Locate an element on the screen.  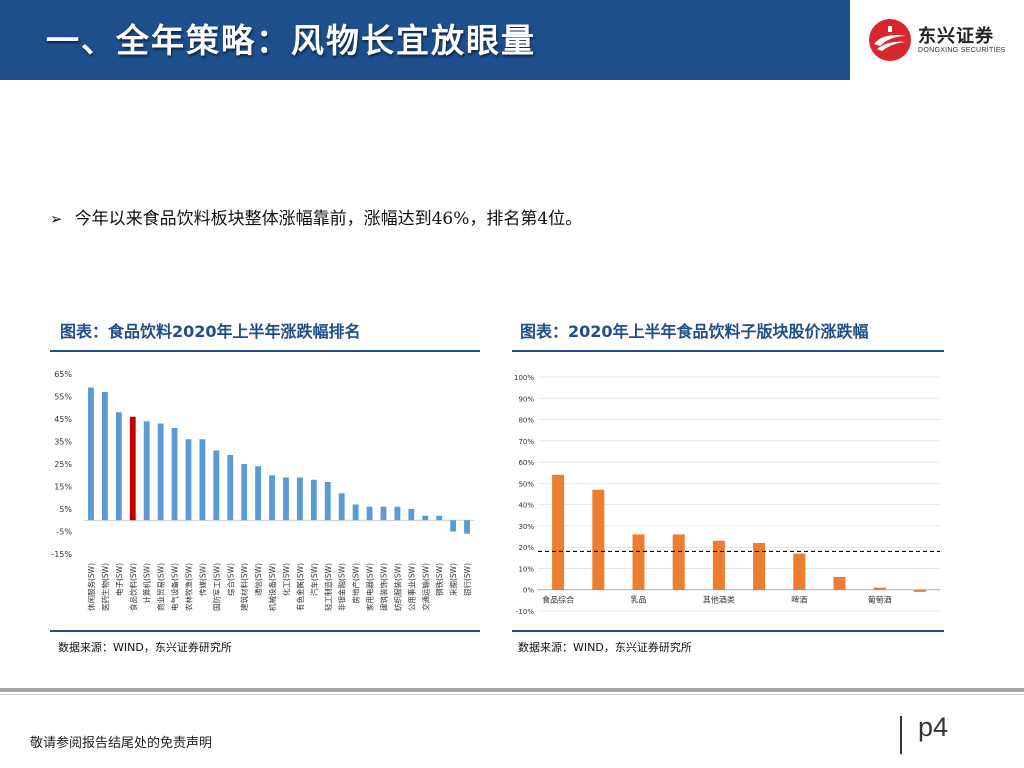
left-chart-source: 数据来源：WIND，东兴证券研究所 is located at coordinates (145, 647).